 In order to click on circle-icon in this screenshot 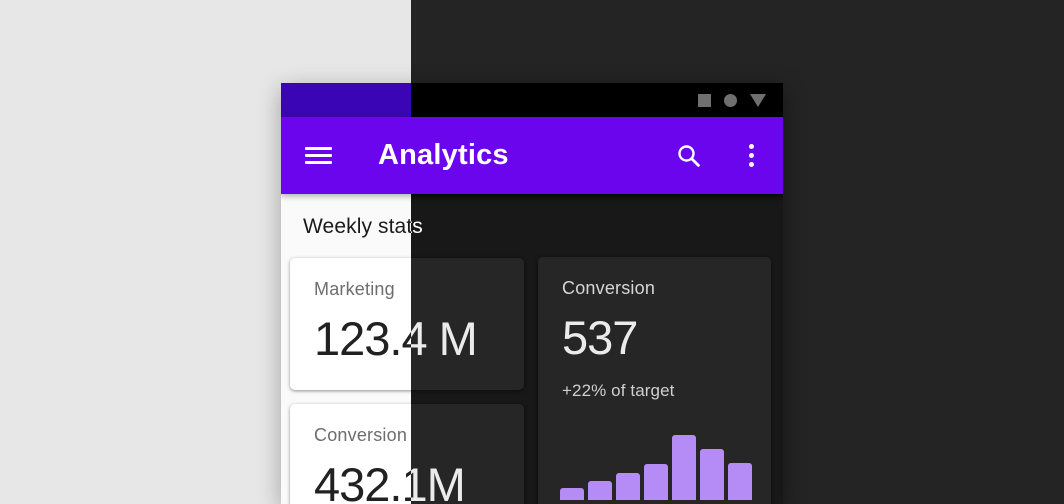, I will do `click(730, 100)`.